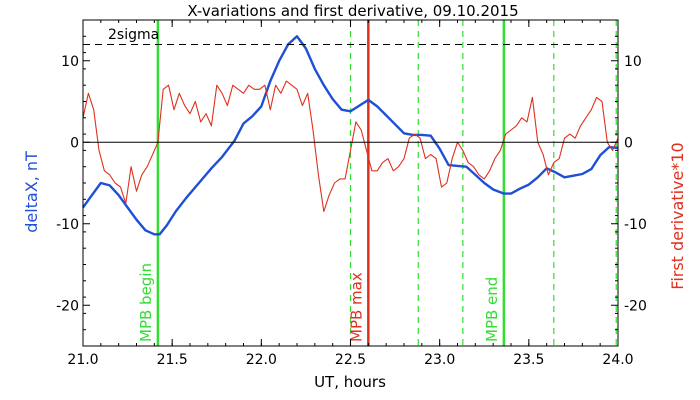 The width and height of the screenshot is (700, 400). Describe the element at coordinates (67, 306) in the screenshot. I see `y-tick-label-left: -20` at that location.